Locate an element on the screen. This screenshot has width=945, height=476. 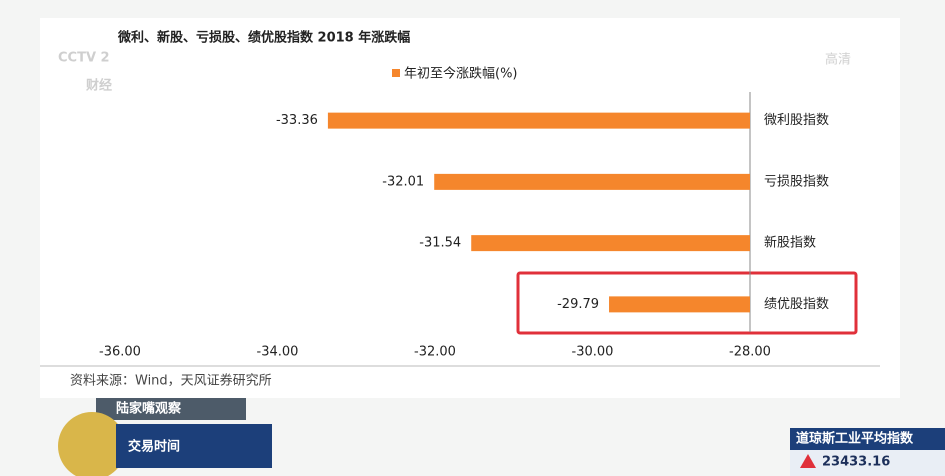
ticker-name: 道琼斯工业平均指数 is located at coordinates (855, 439).